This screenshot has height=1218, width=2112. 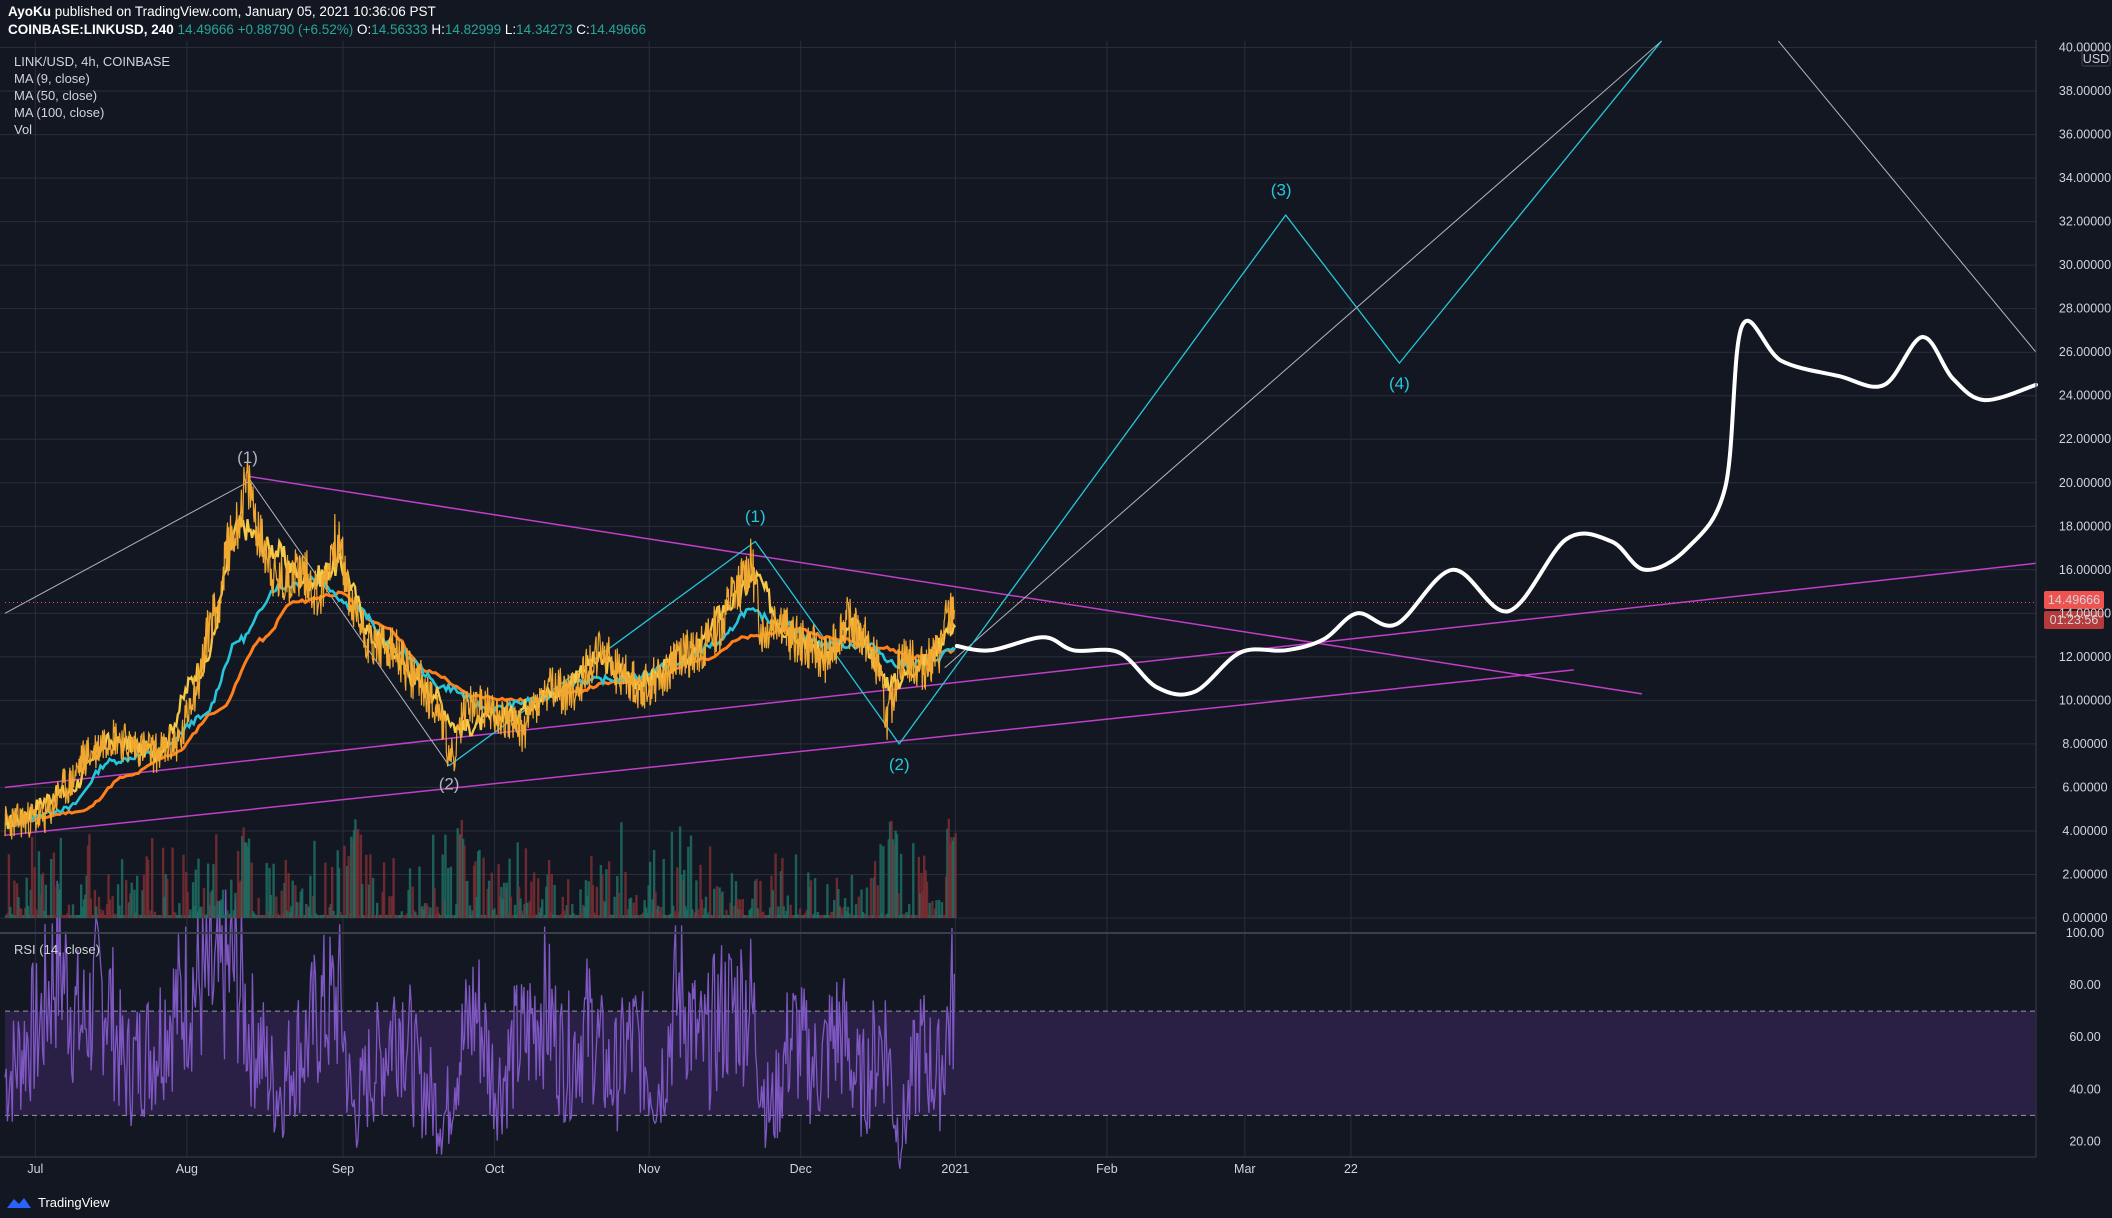 What do you see at coordinates (58, 1202) in the screenshot?
I see `footer-brand: TradingView` at bounding box center [58, 1202].